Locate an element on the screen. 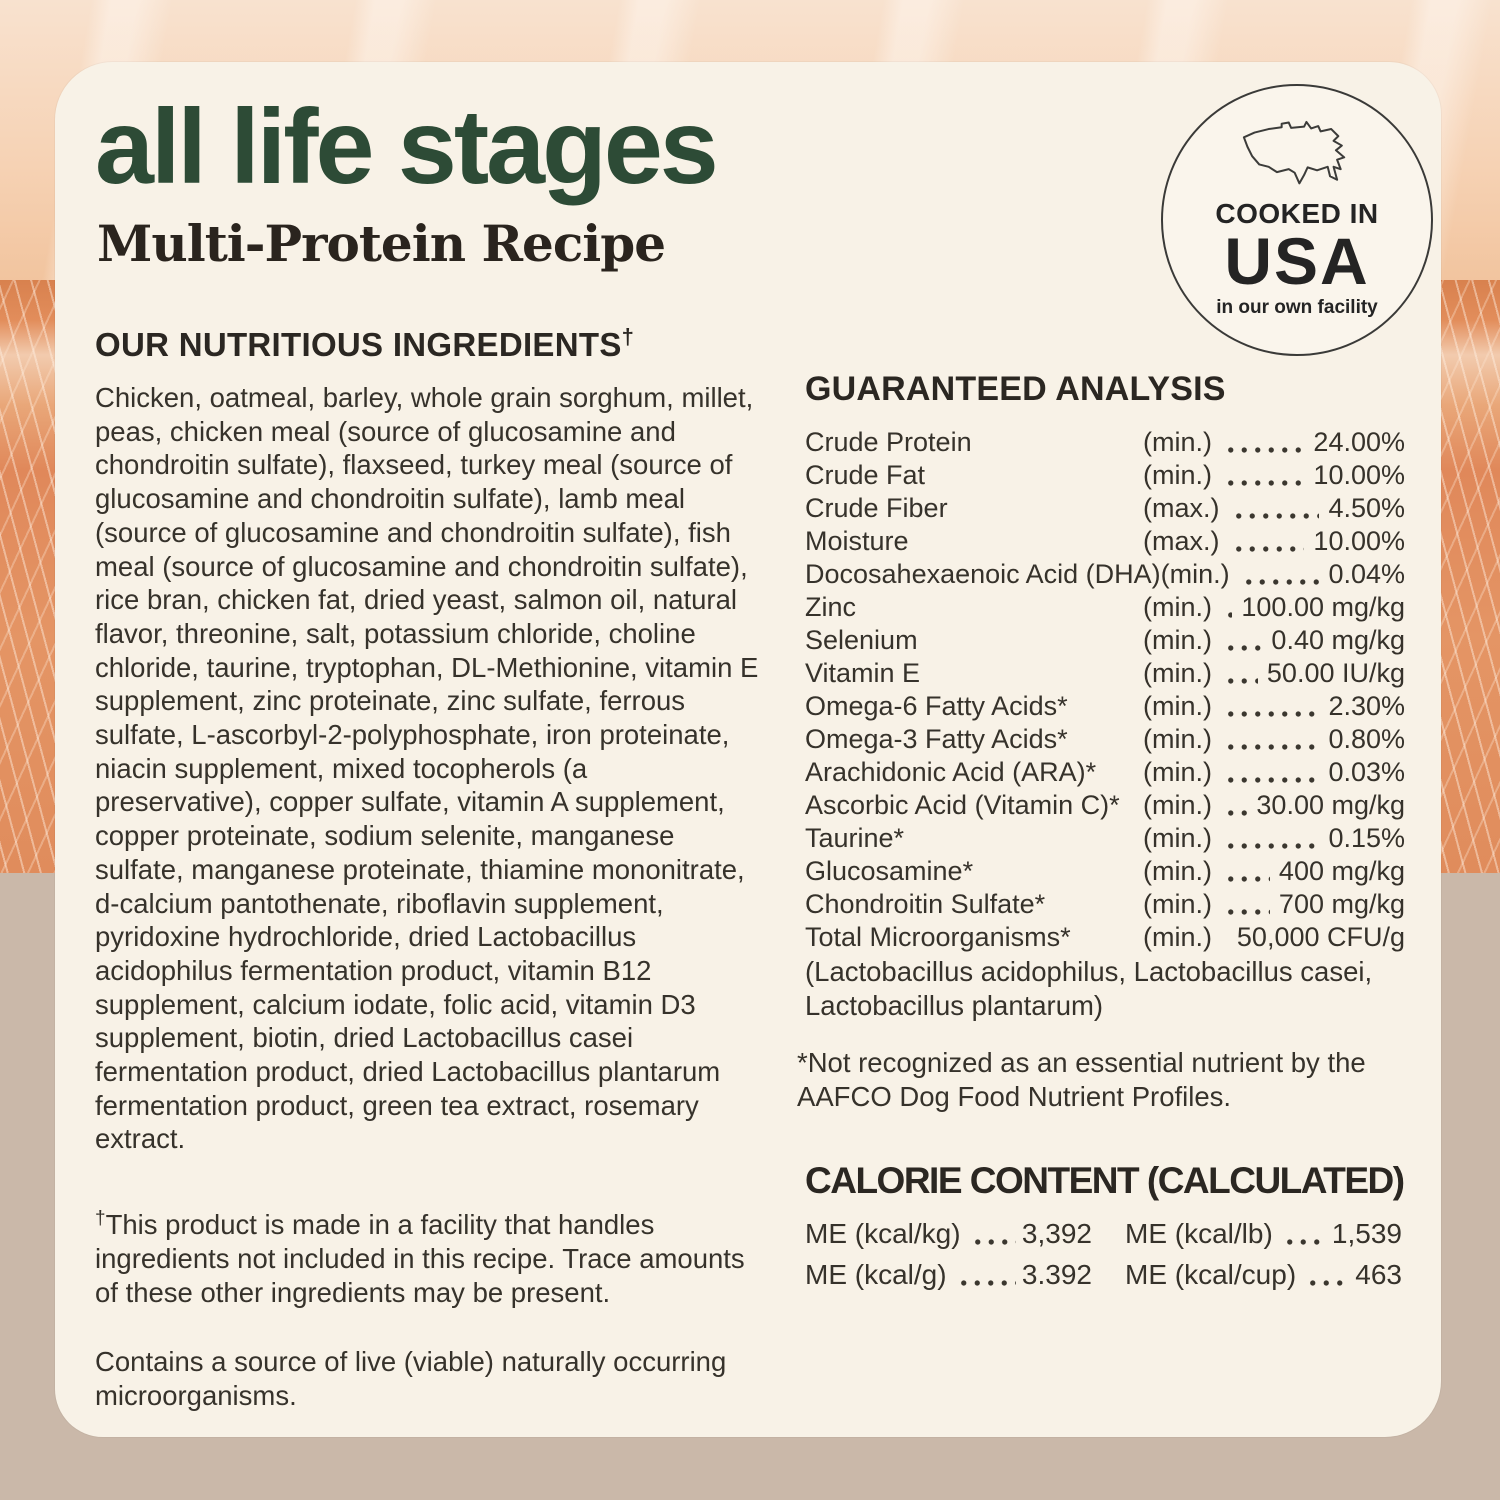 The height and width of the screenshot is (1500, 1500). ingredients-heading-text: OUR NUTRITIOUS INGREDIENTS is located at coordinates (358, 344).